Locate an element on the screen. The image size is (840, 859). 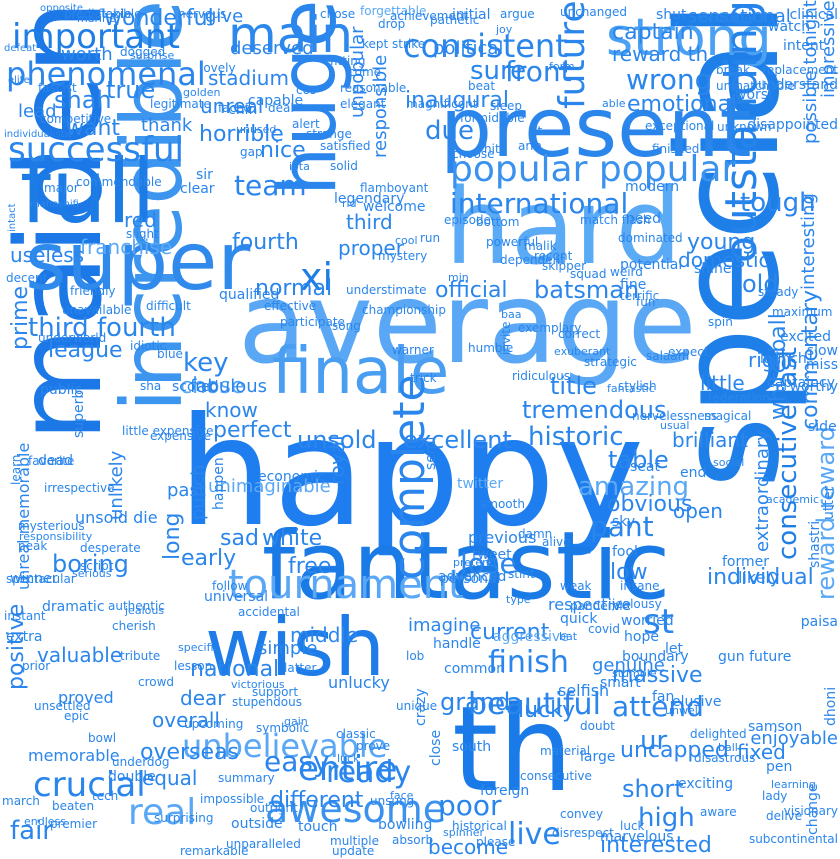
cloud-word: salaam is located at coordinates (668, 356).